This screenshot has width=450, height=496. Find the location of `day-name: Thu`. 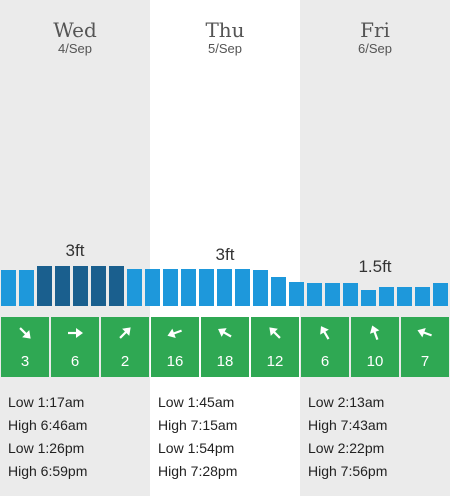

day-name: Thu is located at coordinates (225, 30).